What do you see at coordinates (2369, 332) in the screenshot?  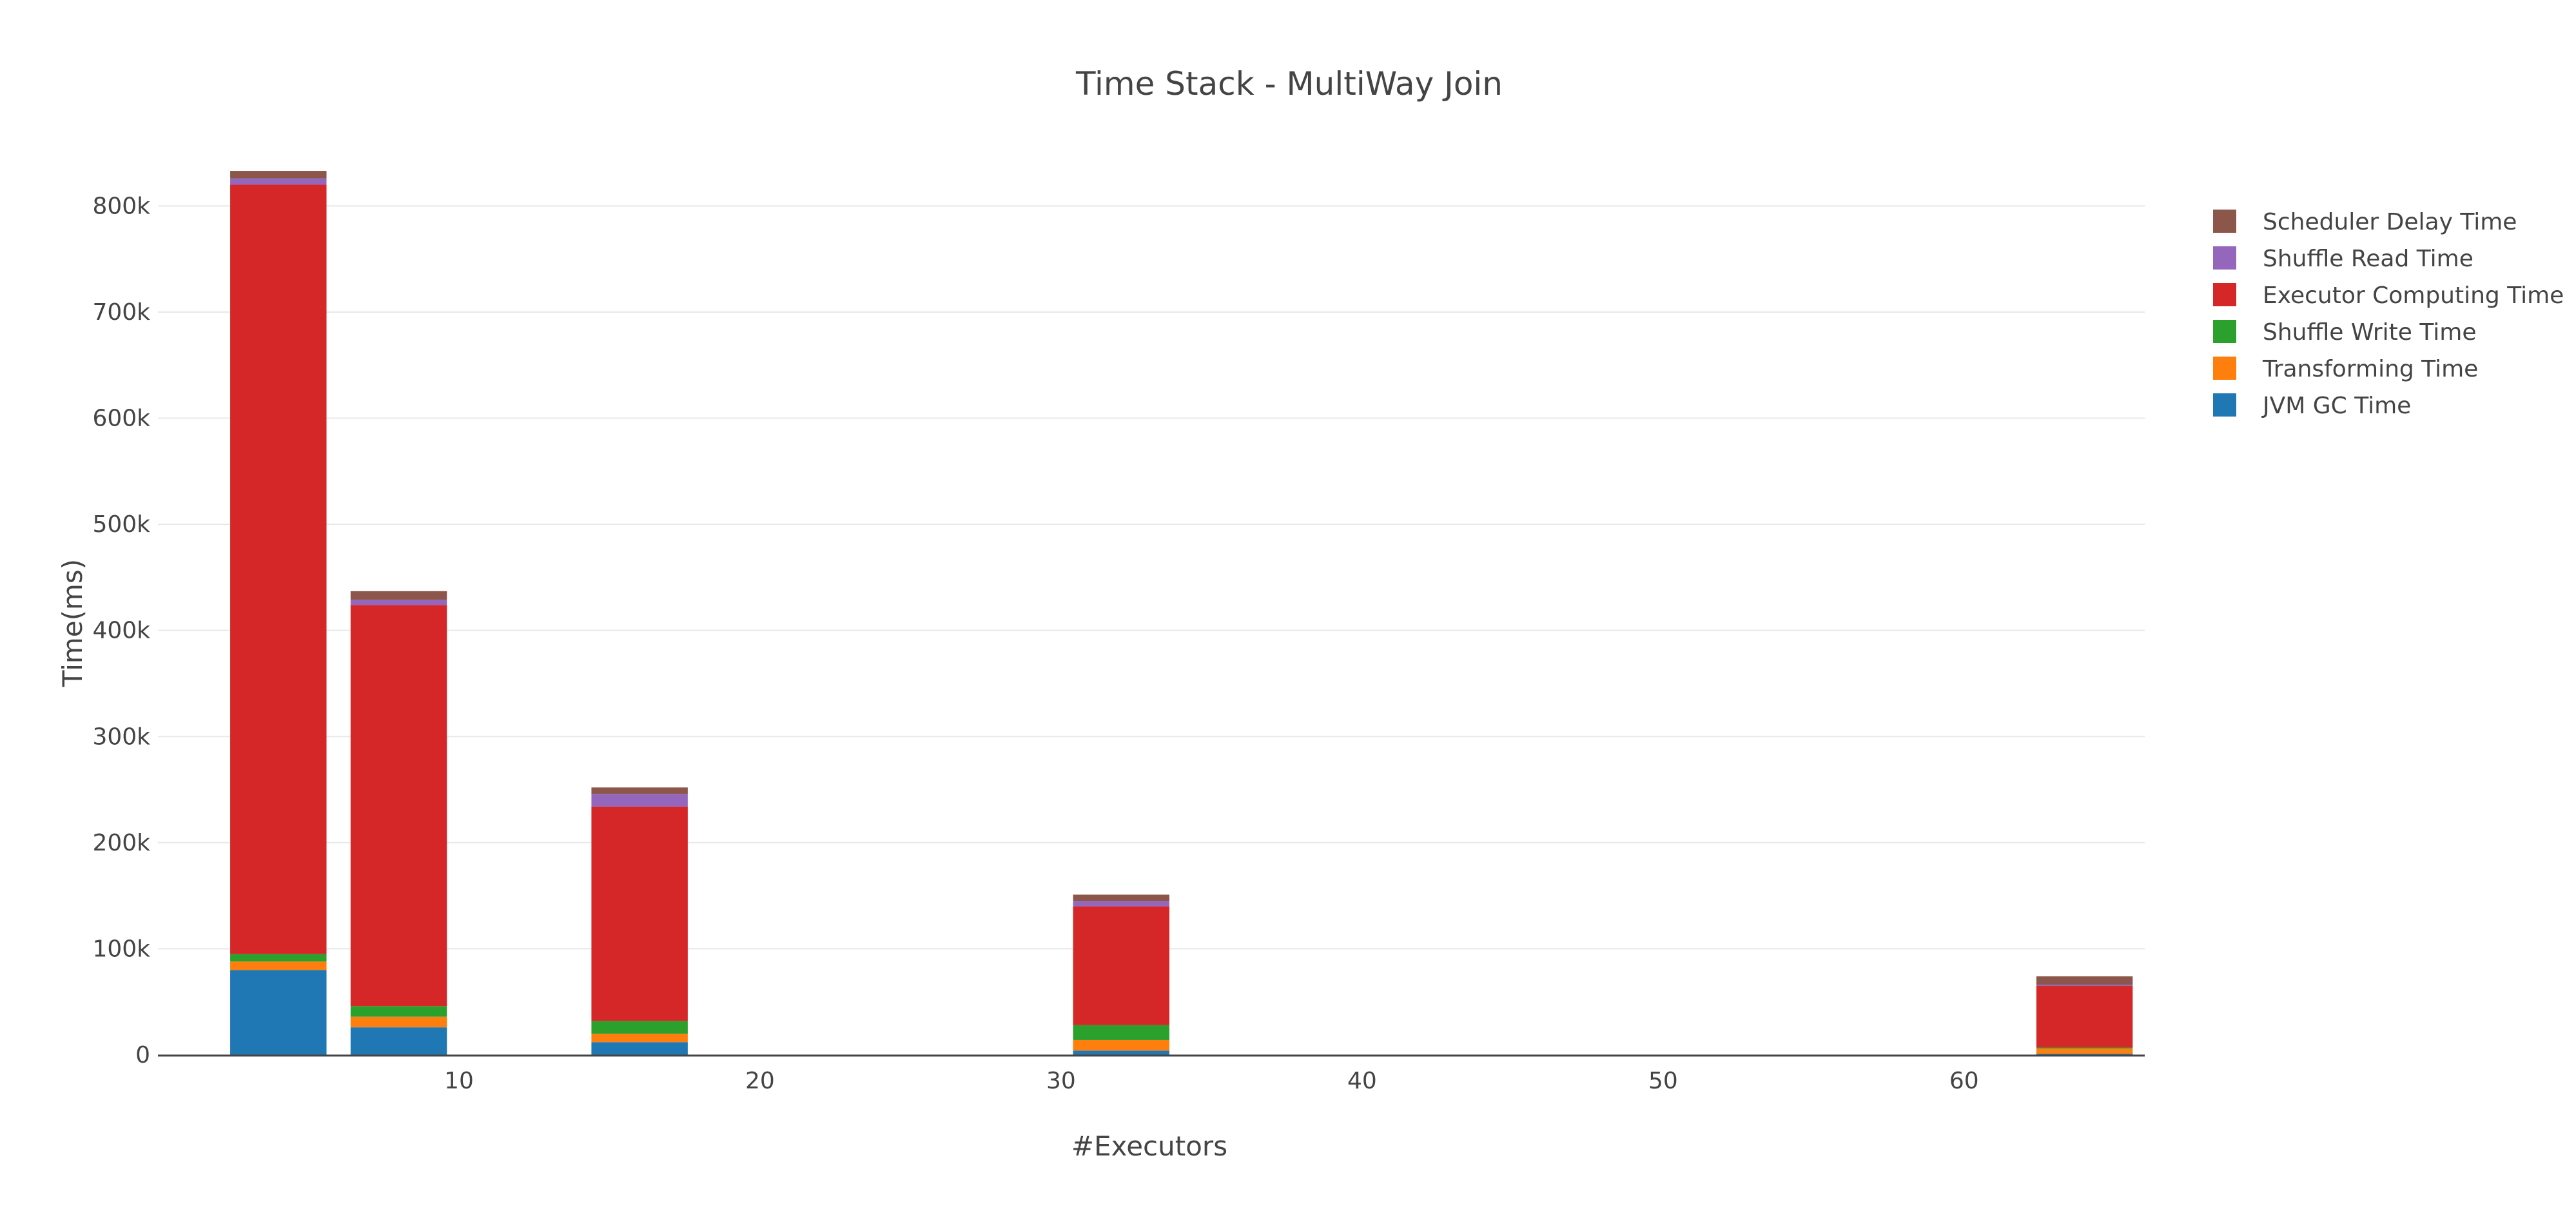 I see `legend-label-shuffle-write-time: Shuffle Write Time` at bounding box center [2369, 332].